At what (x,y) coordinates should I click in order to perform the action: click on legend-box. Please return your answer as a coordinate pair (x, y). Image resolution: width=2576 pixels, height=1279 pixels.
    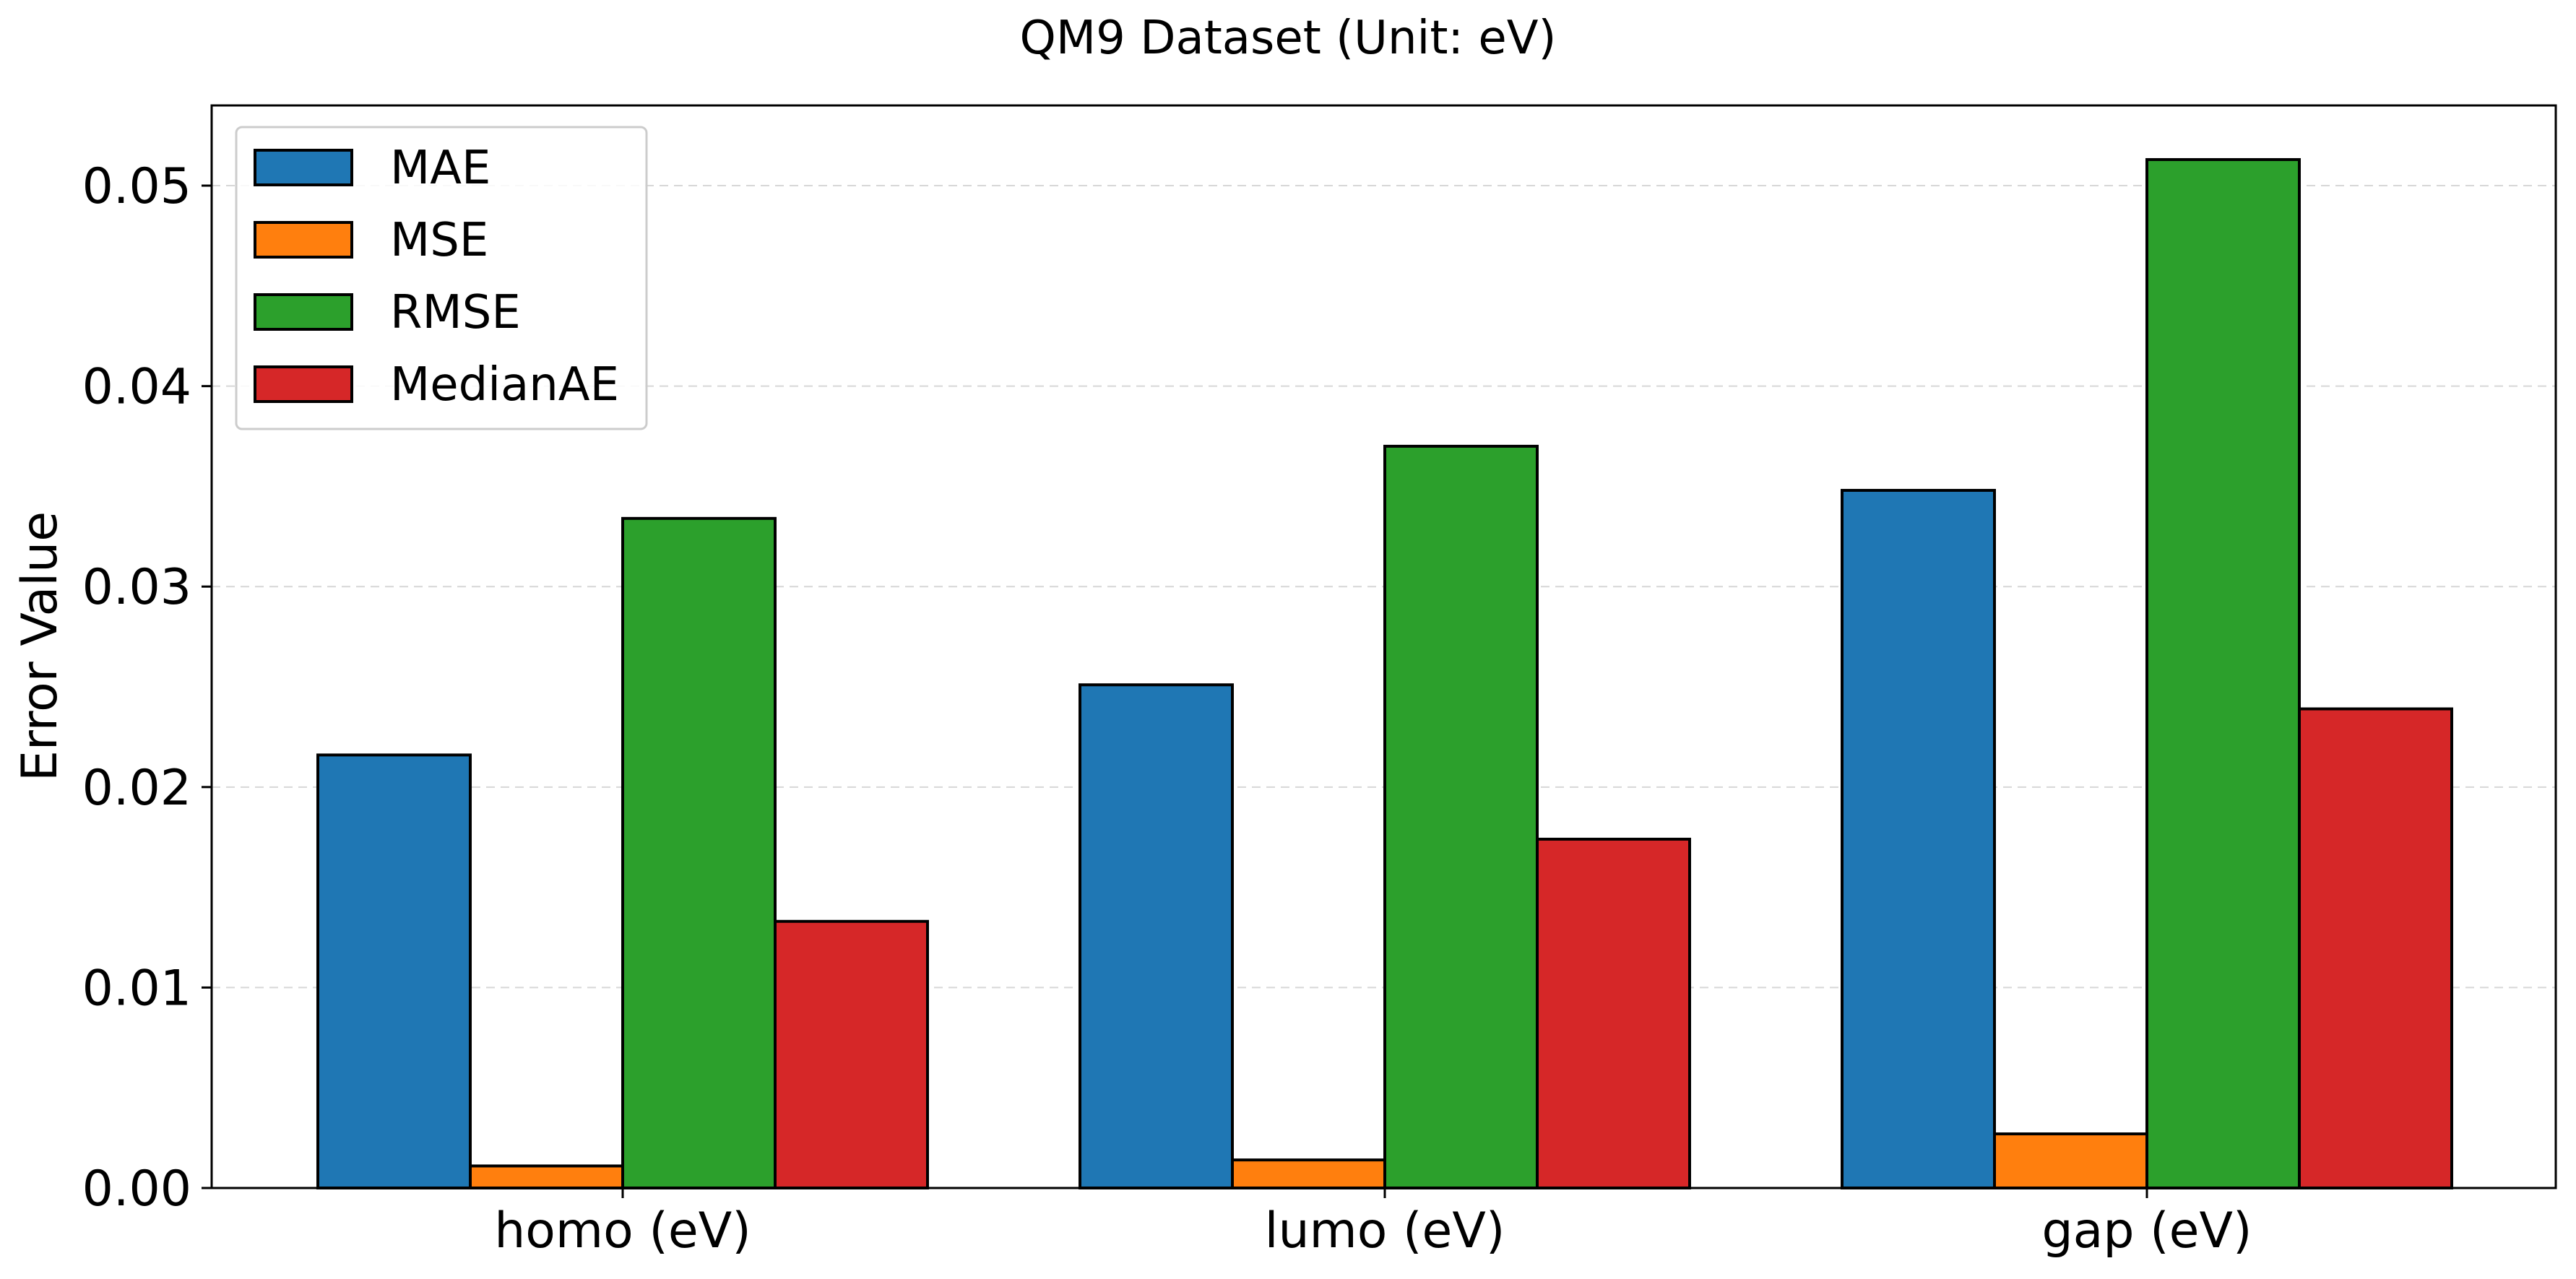
    Looking at the image, I should click on (441, 278).